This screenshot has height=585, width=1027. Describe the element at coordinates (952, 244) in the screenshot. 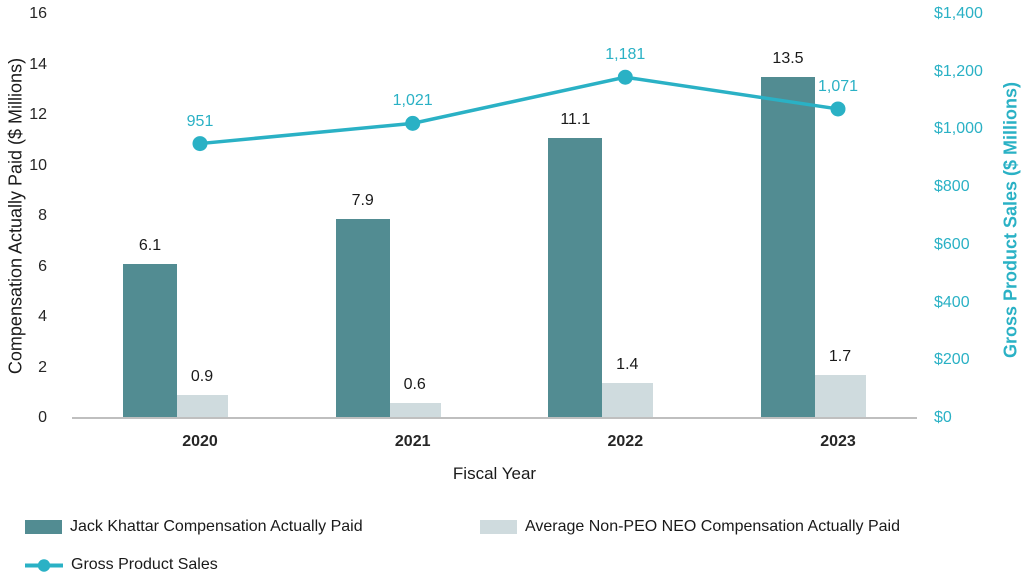

I see `right-axis-tick: $600` at that location.